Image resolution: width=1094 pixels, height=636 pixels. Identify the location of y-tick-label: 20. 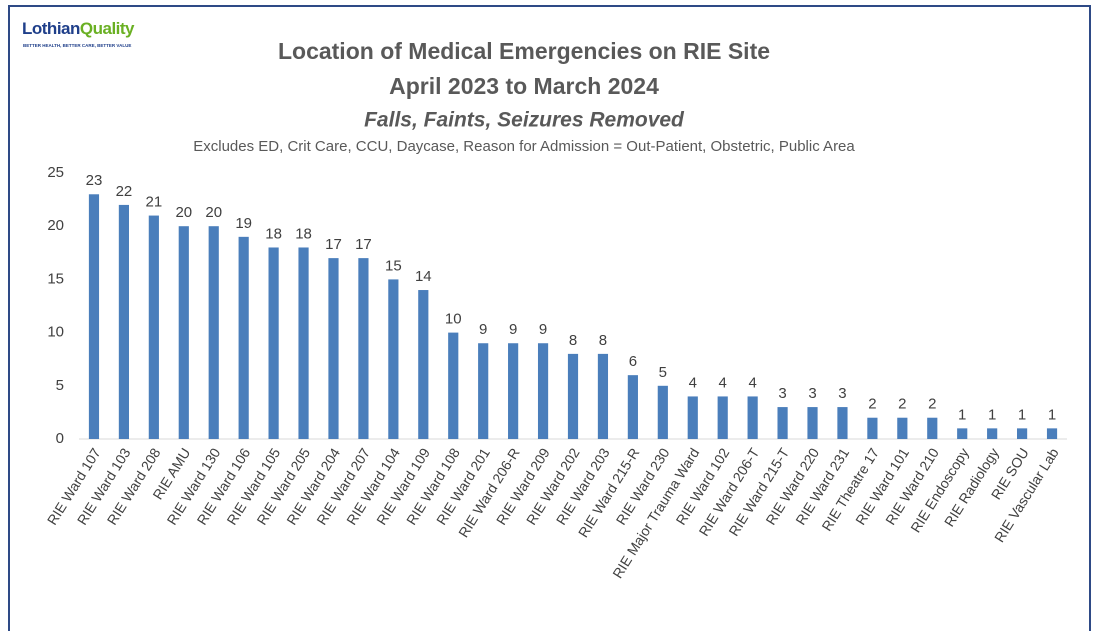
(55, 225).